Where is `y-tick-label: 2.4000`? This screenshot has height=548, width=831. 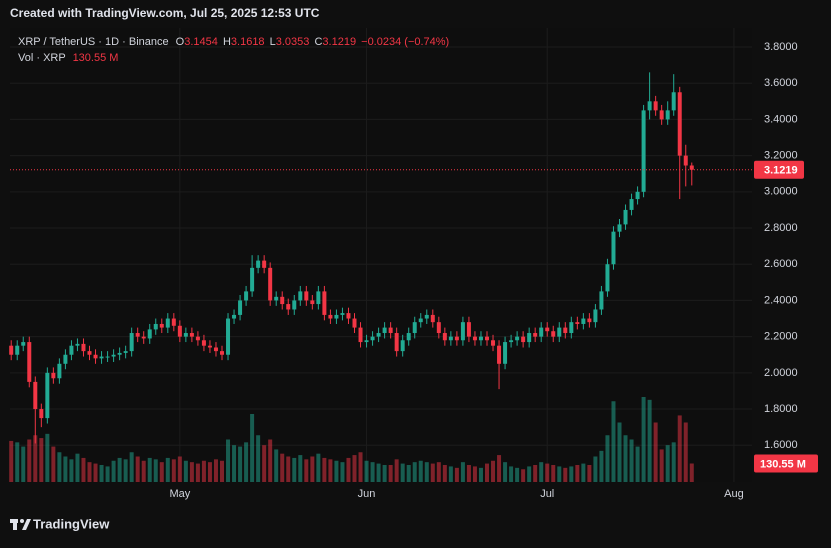
y-tick-label: 2.4000 is located at coordinates (781, 300).